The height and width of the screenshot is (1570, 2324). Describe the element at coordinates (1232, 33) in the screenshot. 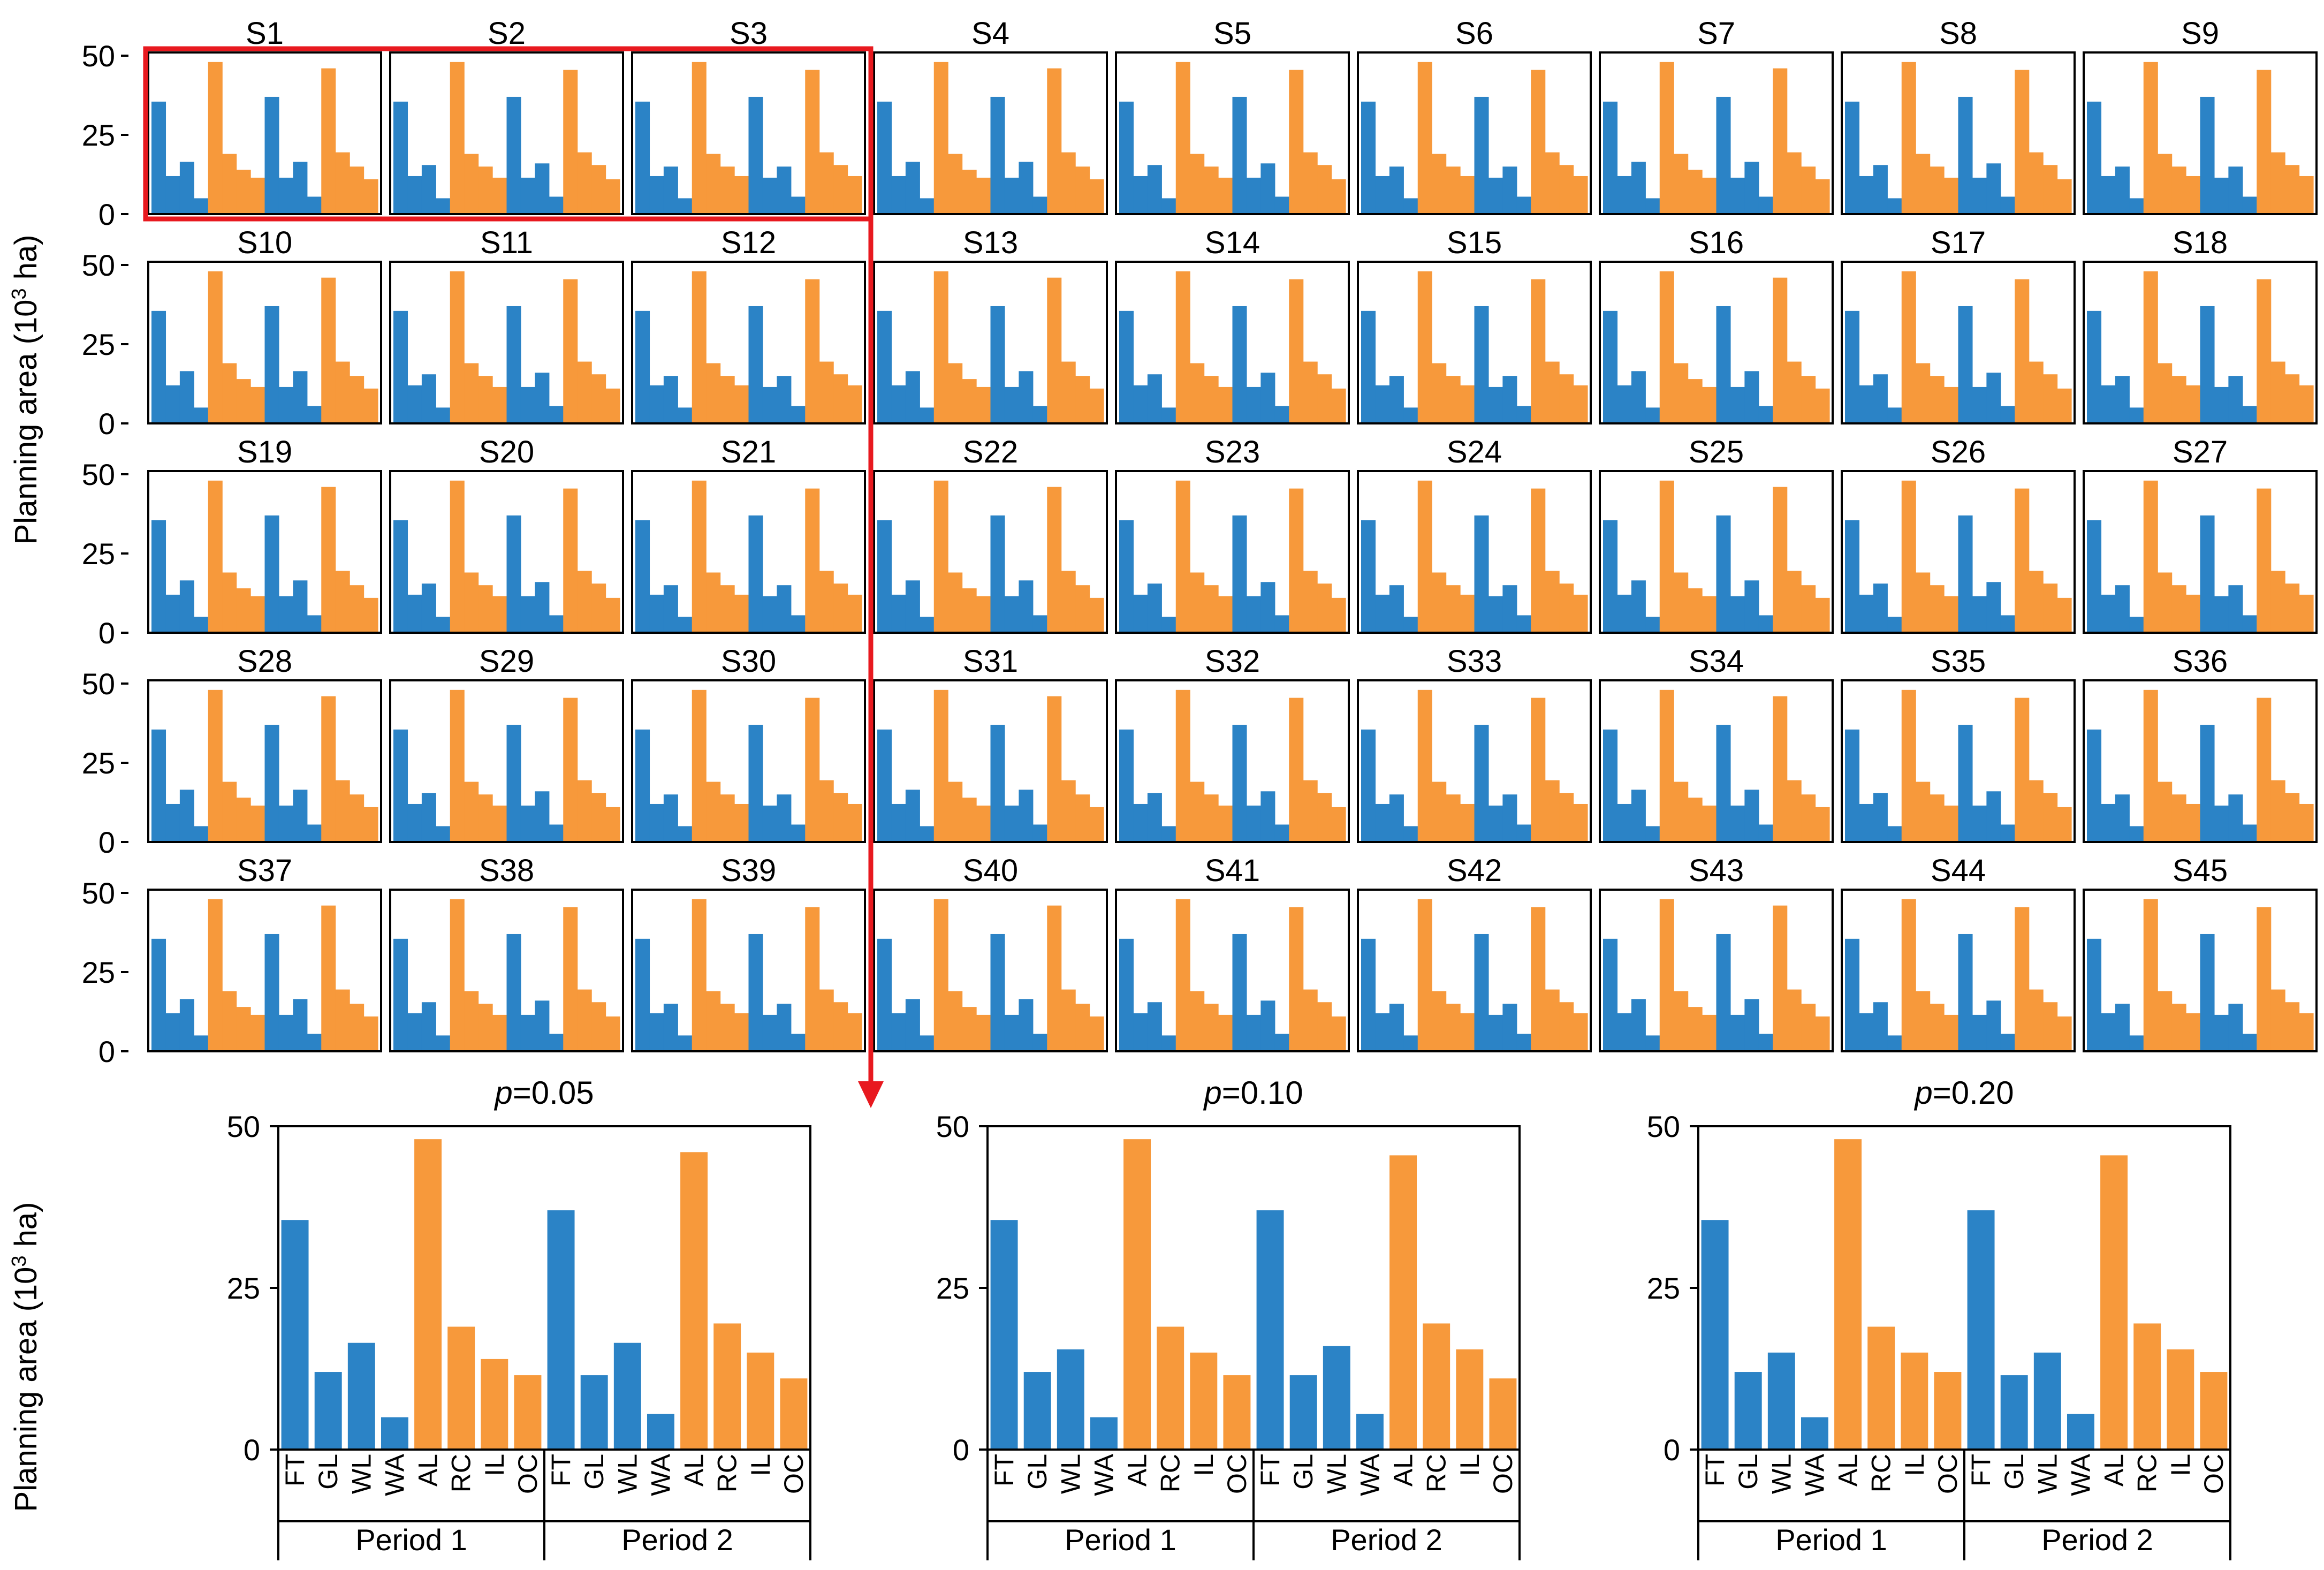

I see `scenario-title: S5` at that location.